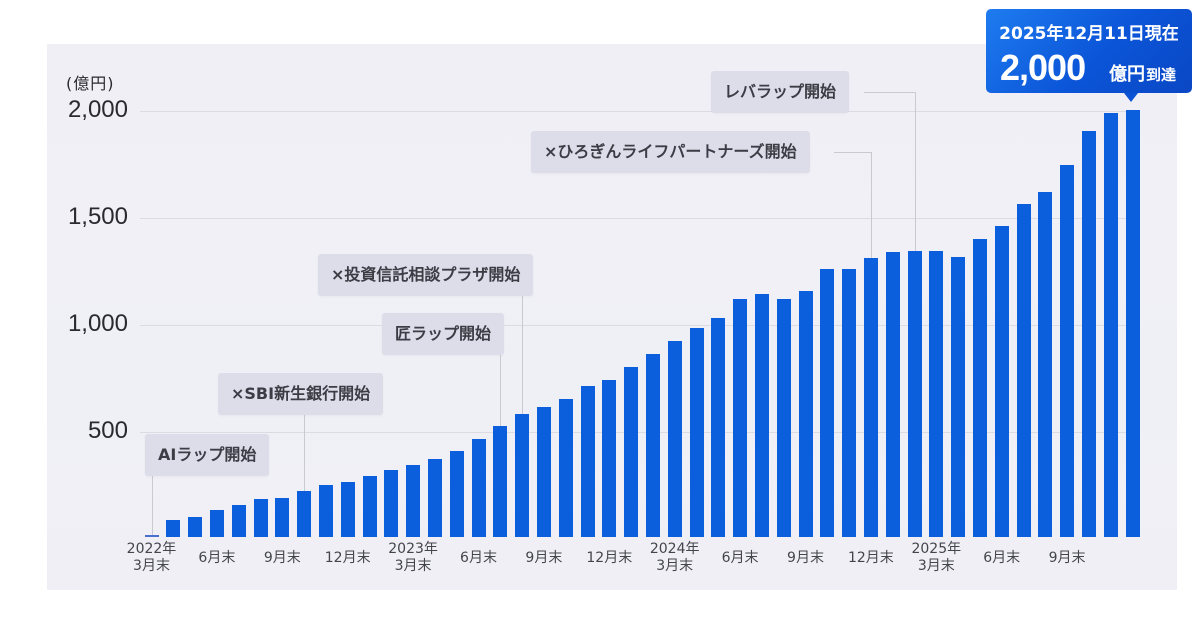  I want to click on gridline-2000, so click(640, 111).